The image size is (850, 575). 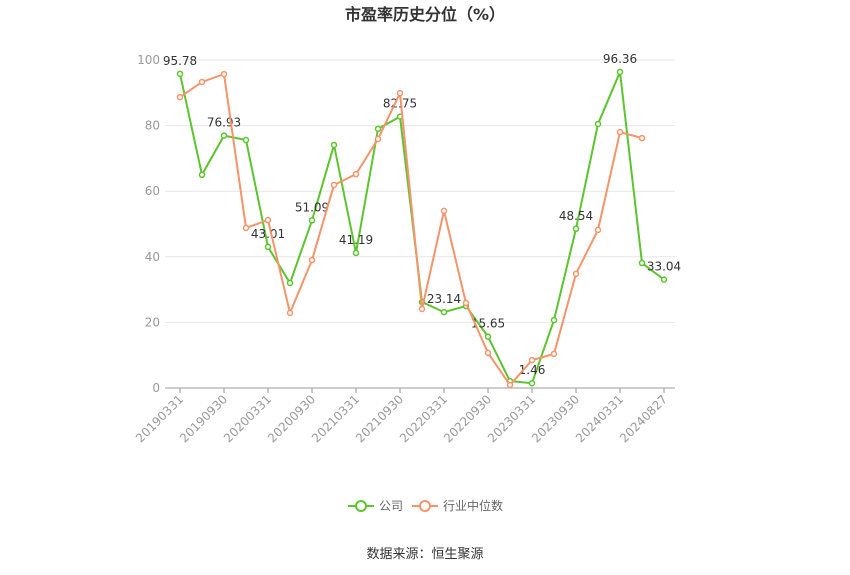 What do you see at coordinates (400, 104) in the screenshot?
I see `data-label: 82.75` at bounding box center [400, 104].